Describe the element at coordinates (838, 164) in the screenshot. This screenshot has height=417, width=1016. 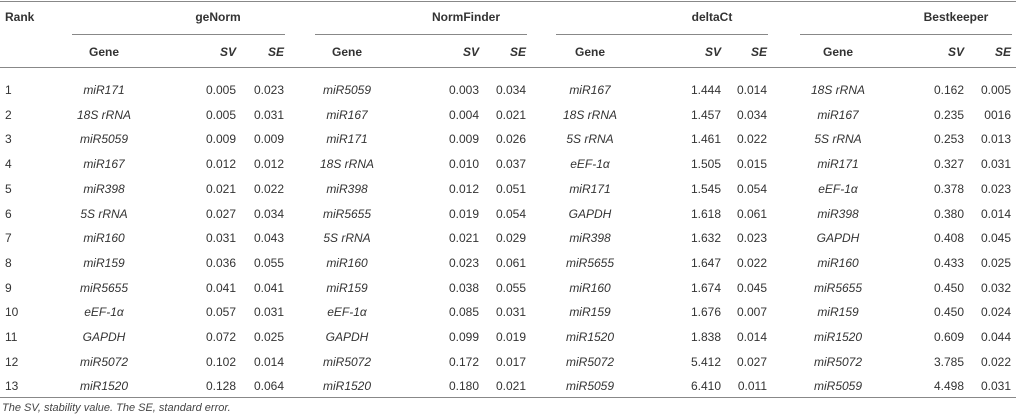
I see `gene-cell: miR171` at that location.